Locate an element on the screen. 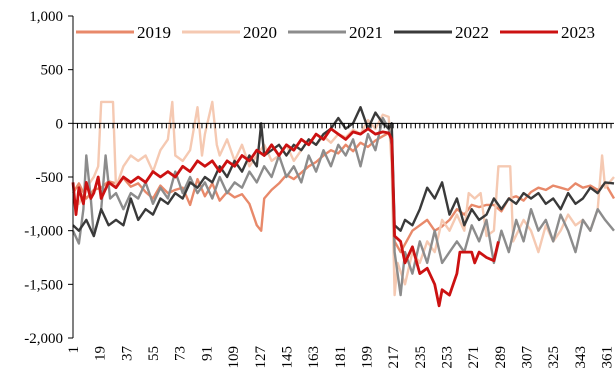  x-tick-label: 307 is located at coordinates (528, 357).